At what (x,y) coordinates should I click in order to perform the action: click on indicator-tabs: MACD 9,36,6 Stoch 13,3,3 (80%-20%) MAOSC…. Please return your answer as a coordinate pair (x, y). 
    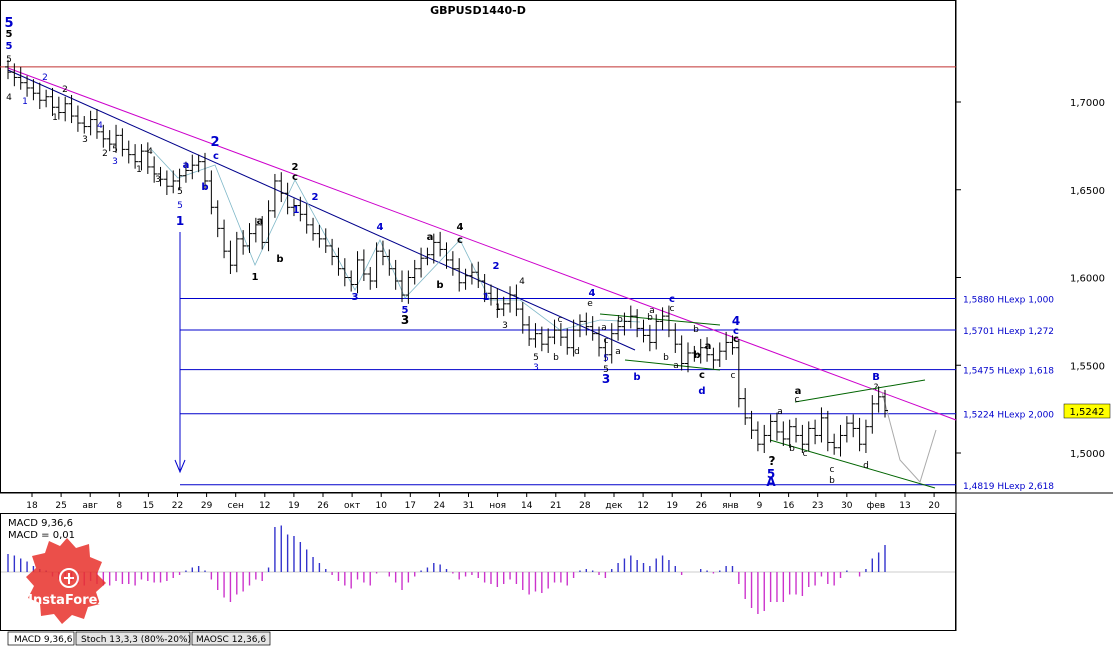
    Looking at the image, I should click on (139, 638).